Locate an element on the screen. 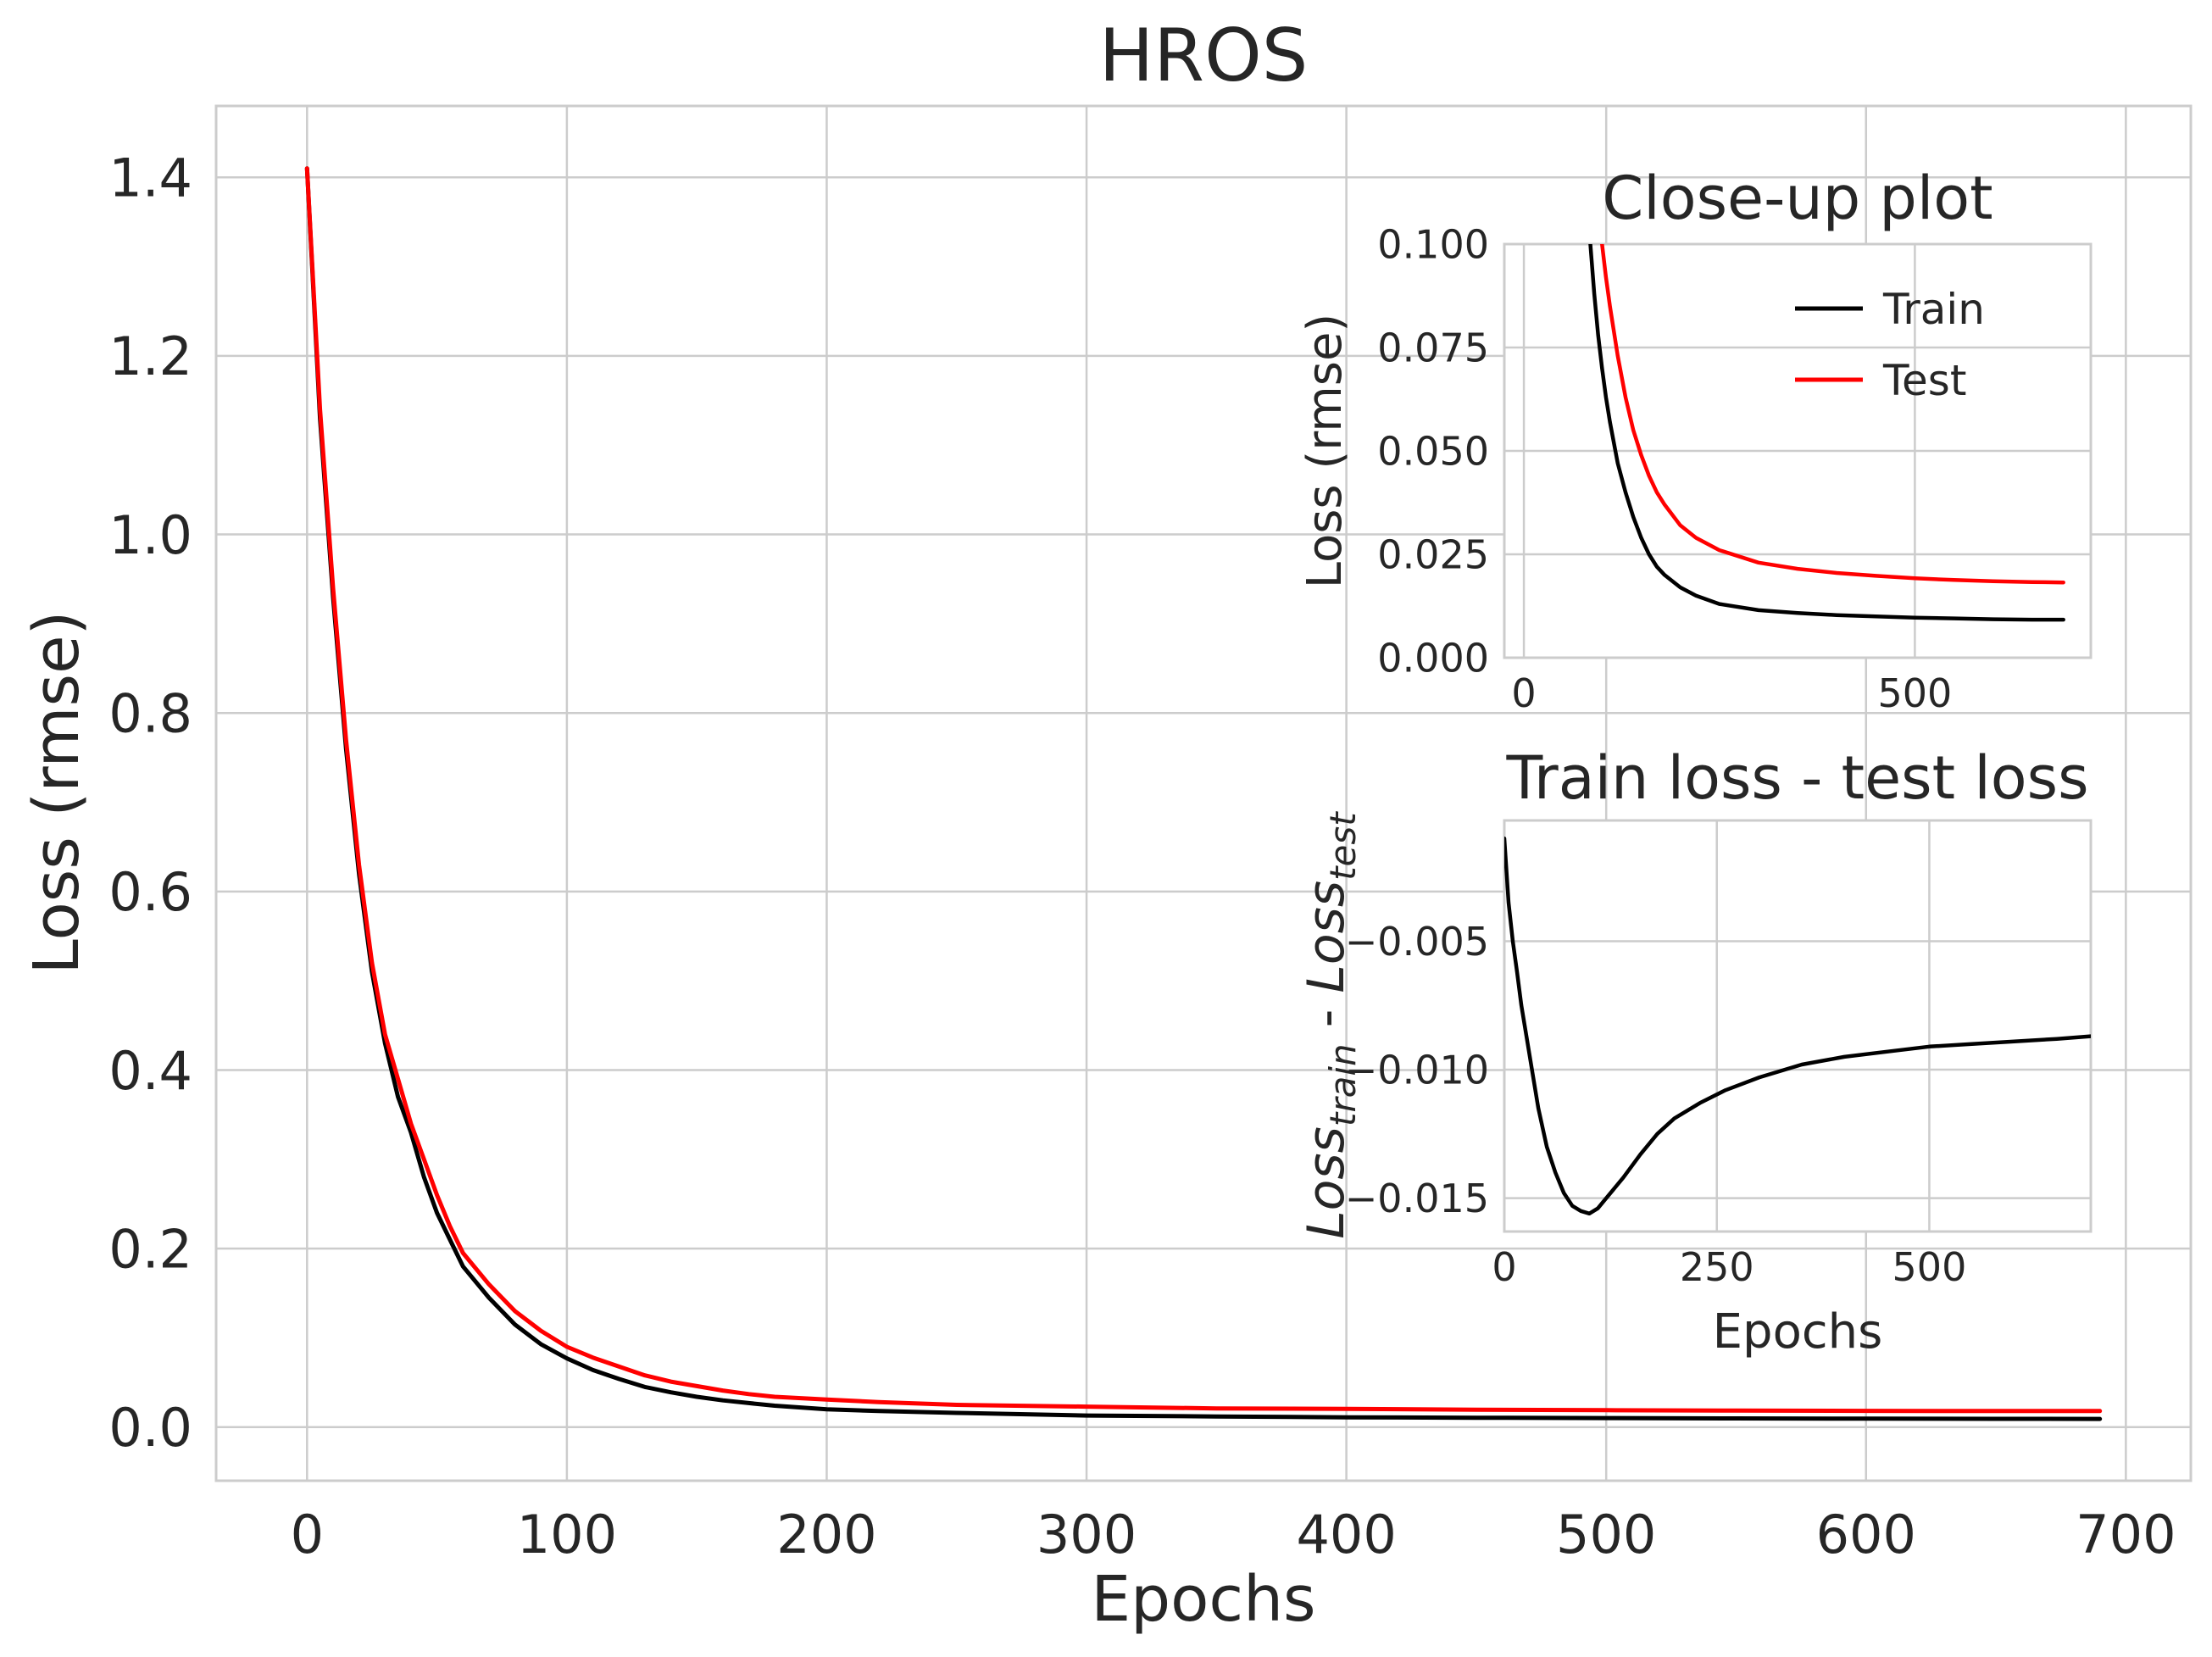 The image size is (2212, 1657). inset2-y-tick-label: −0.010 is located at coordinates (1417, 1070).